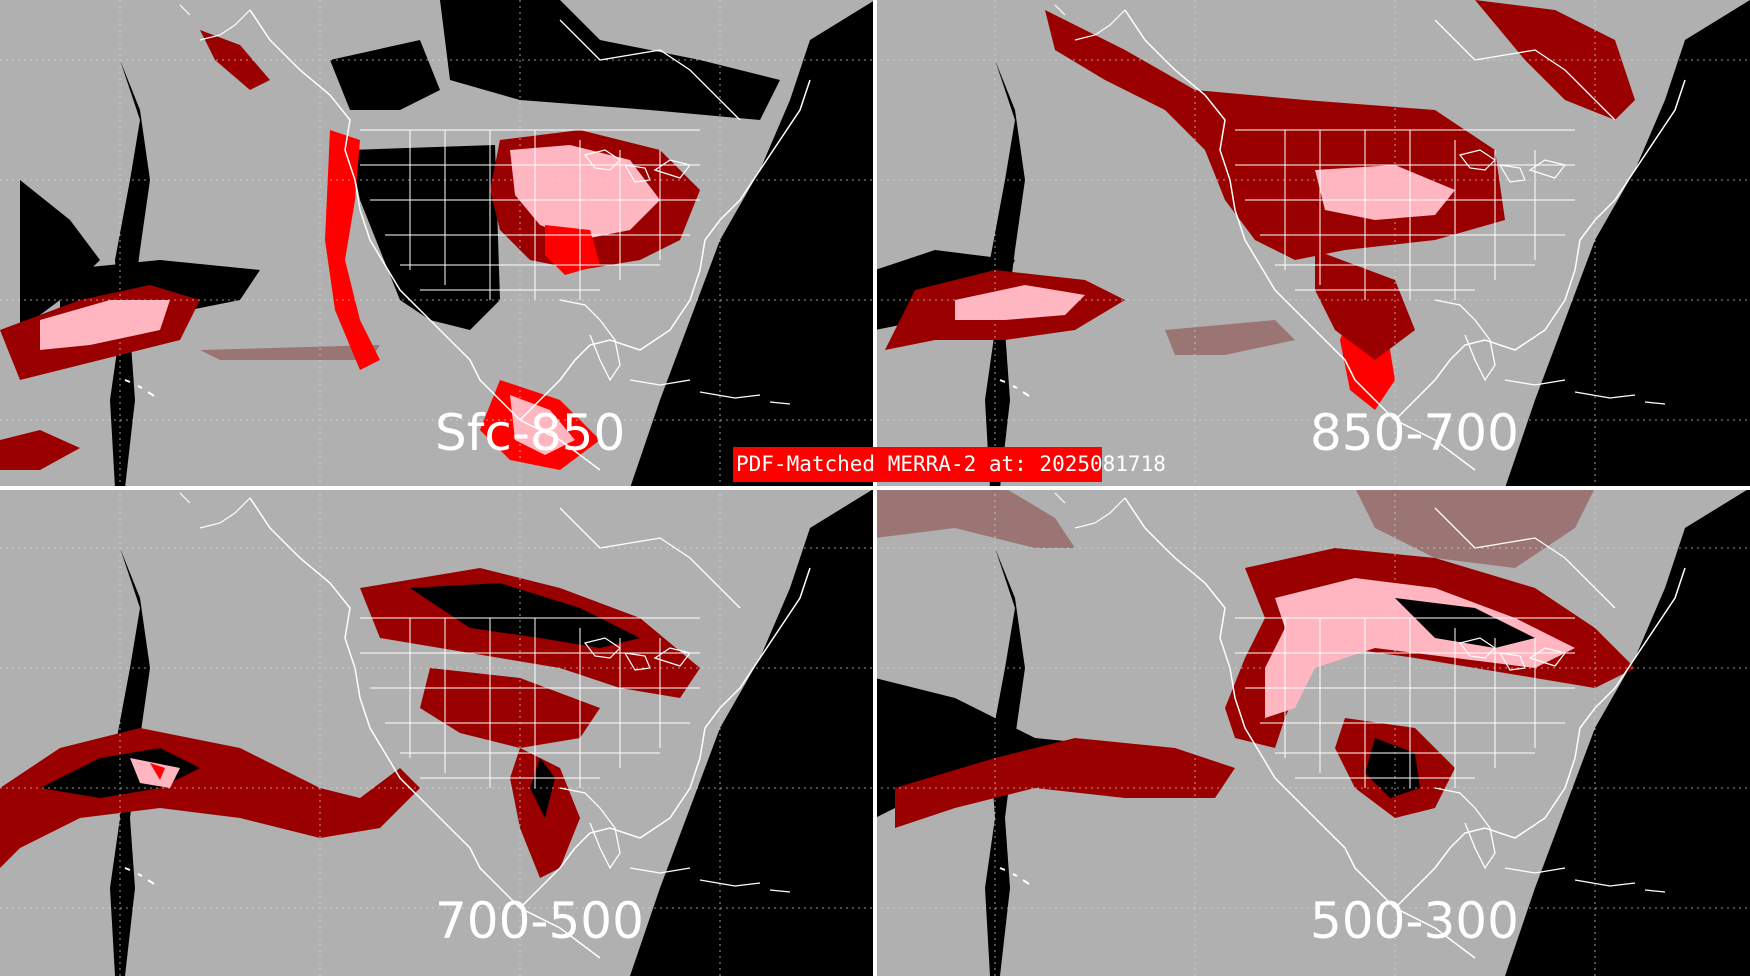 The width and height of the screenshot is (1750, 976). Describe the element at coordinates (1414, 921) in the screenshot. I see `panel-label-500-300: 500-300` at that location.